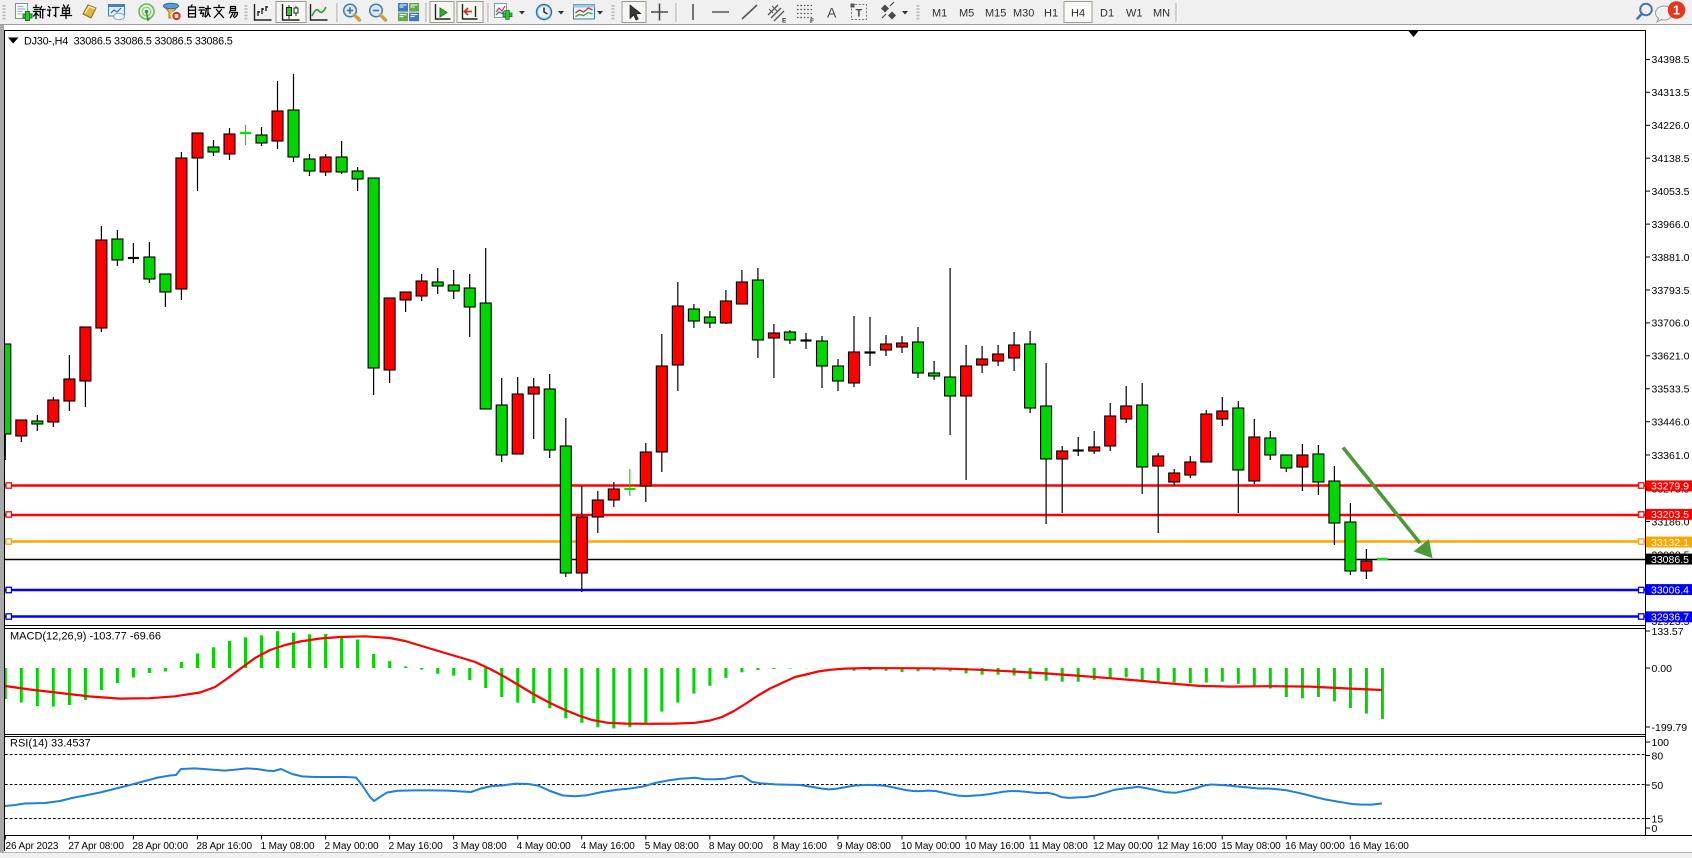  Describe the element at coordinates (1655, 829) in the screenshot. I see `svg-text: 0` at that location.